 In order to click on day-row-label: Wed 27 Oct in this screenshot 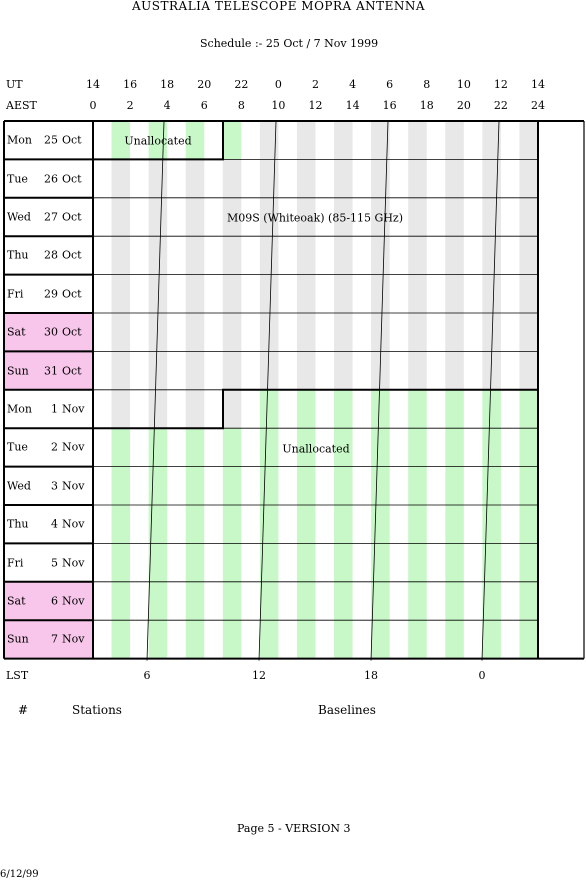, I will do `click(48, 217)`.